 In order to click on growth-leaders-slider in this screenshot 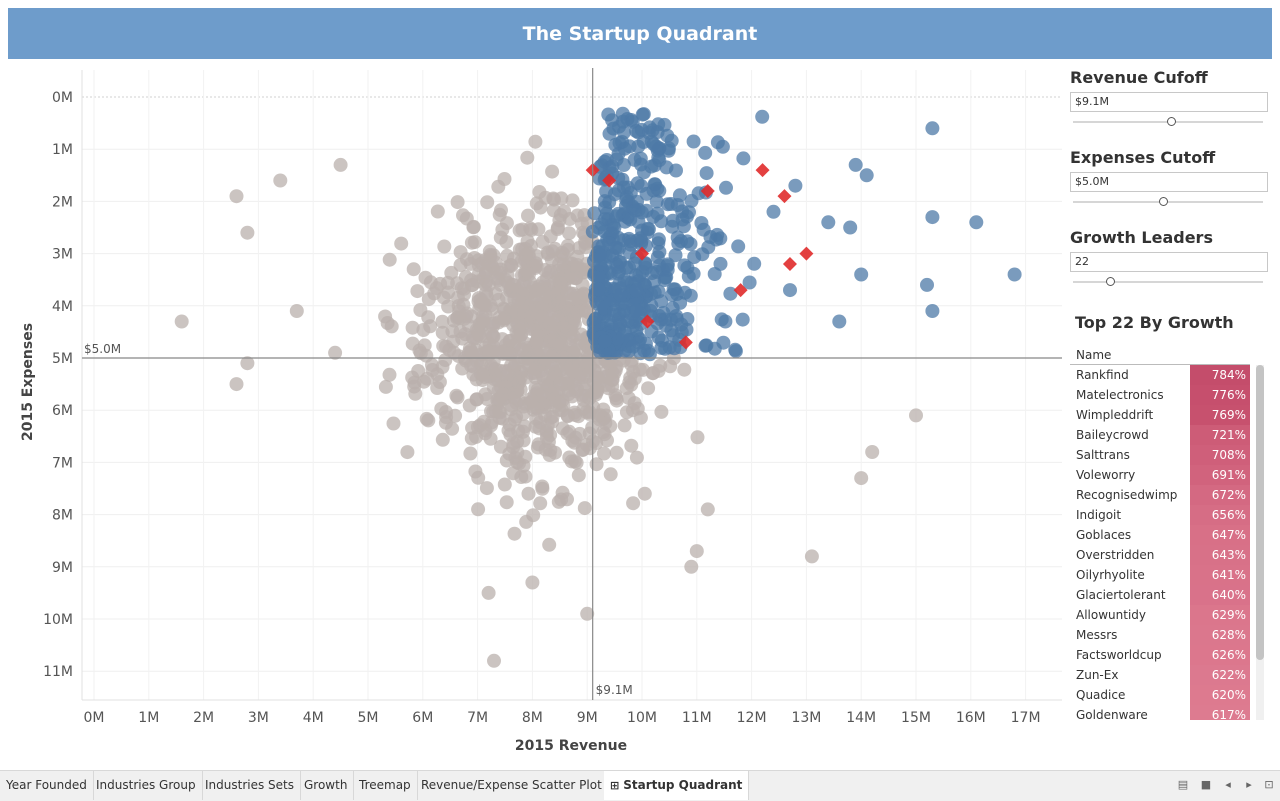, I will do `click(1168, 282)`.